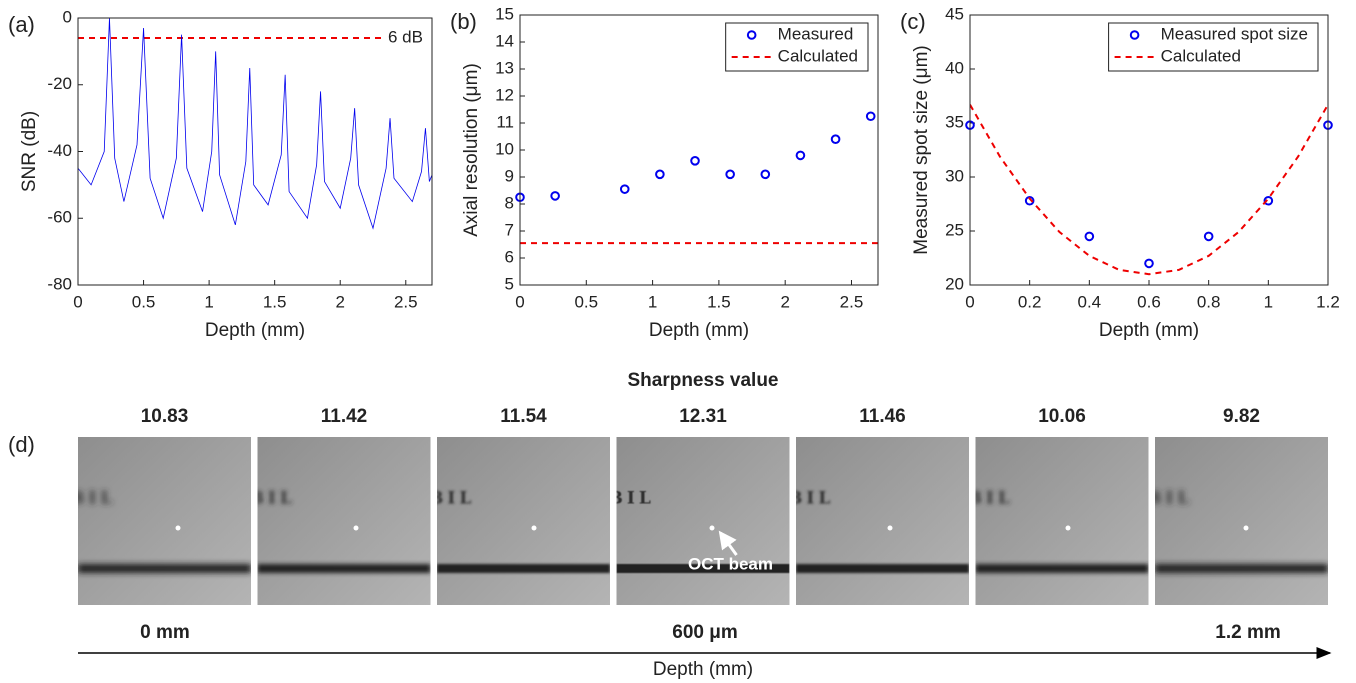 The width and height of the screenshot is (1356, 683). Describe the element at coordinates (586, 301) in the screenshot. I see `x-tick-label: 0.5` at that location.